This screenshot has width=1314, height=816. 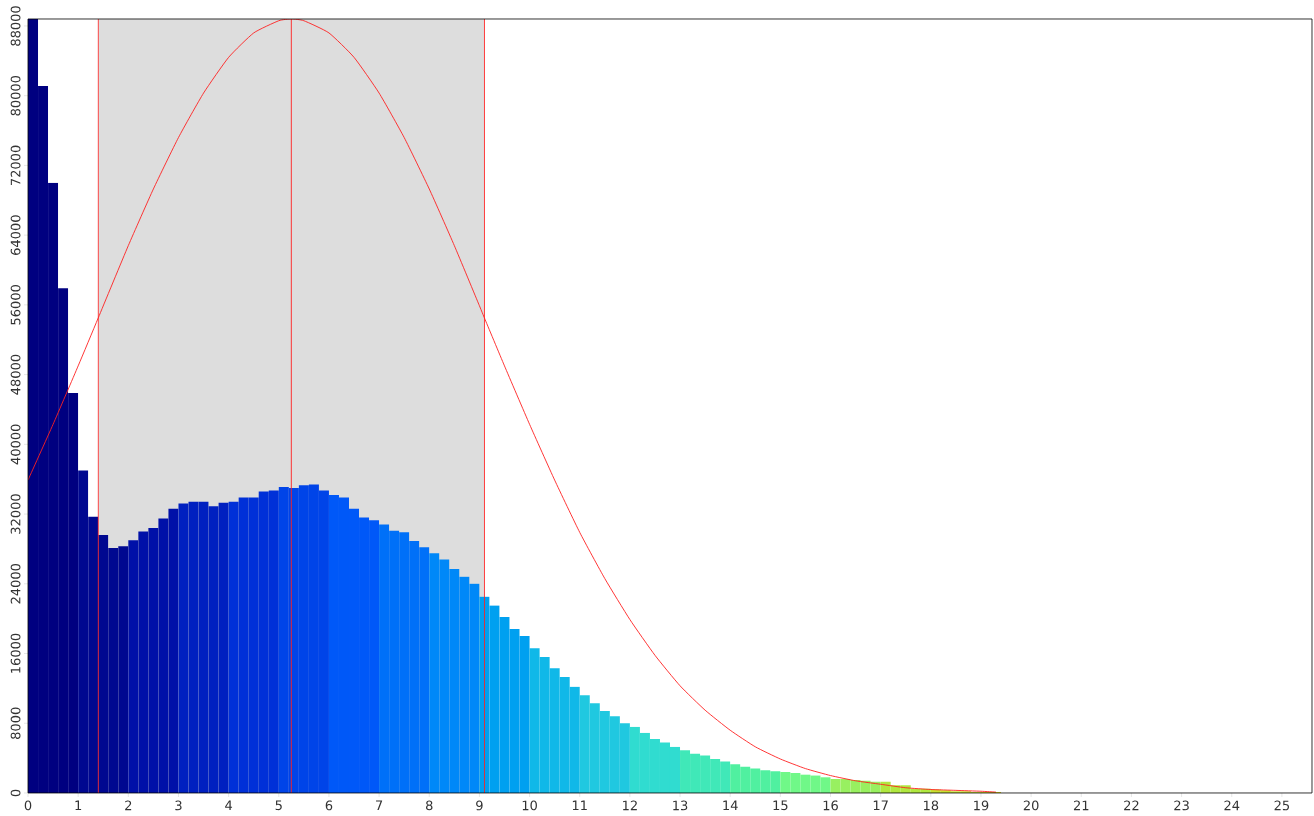 I want to click on y-tick-label: 64000, so click(x=15, y=235).